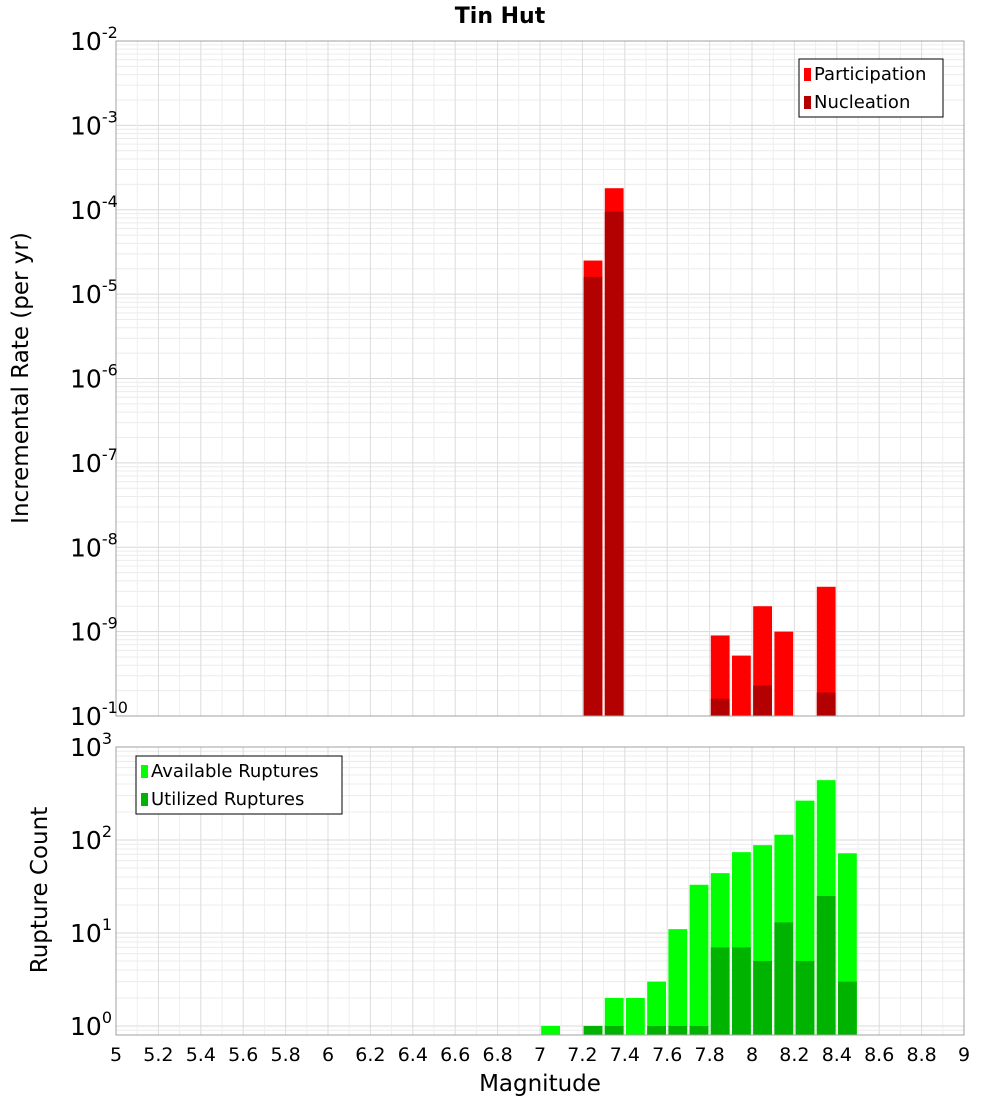 The height and width of the screenshot is (1100, 1000). What do you see at coordinates (497, 1055) in the screenshot?
I see `x-tick-label: 6.8` at bounding box center [497, 1055].